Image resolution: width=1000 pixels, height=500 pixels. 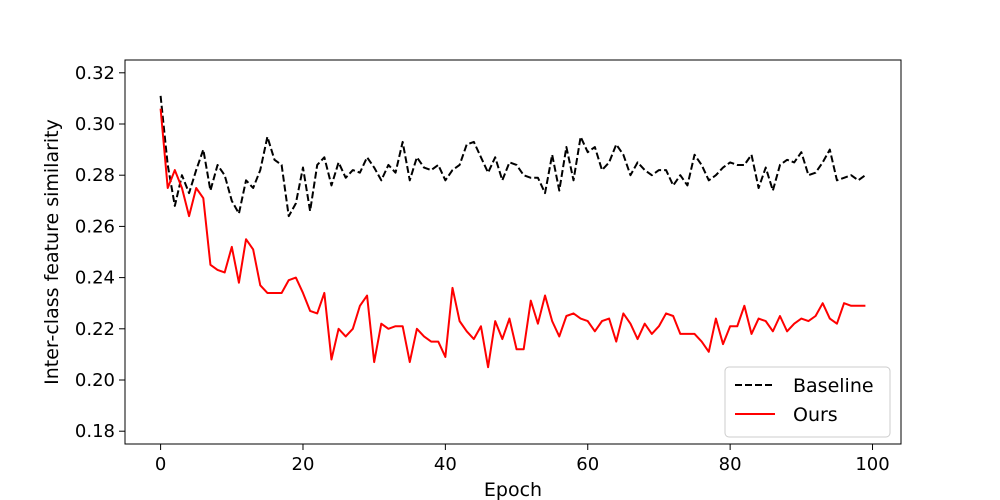 I want to click on y-tick-label: 0.24, so click(x=95, y=278).